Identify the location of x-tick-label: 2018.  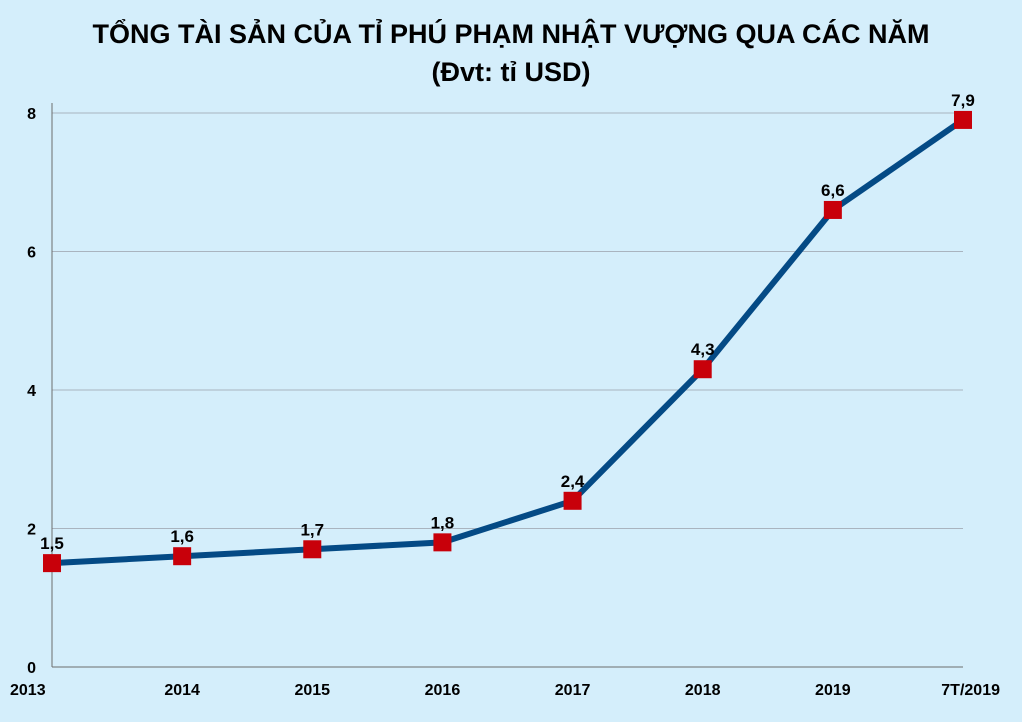
(703, 690).